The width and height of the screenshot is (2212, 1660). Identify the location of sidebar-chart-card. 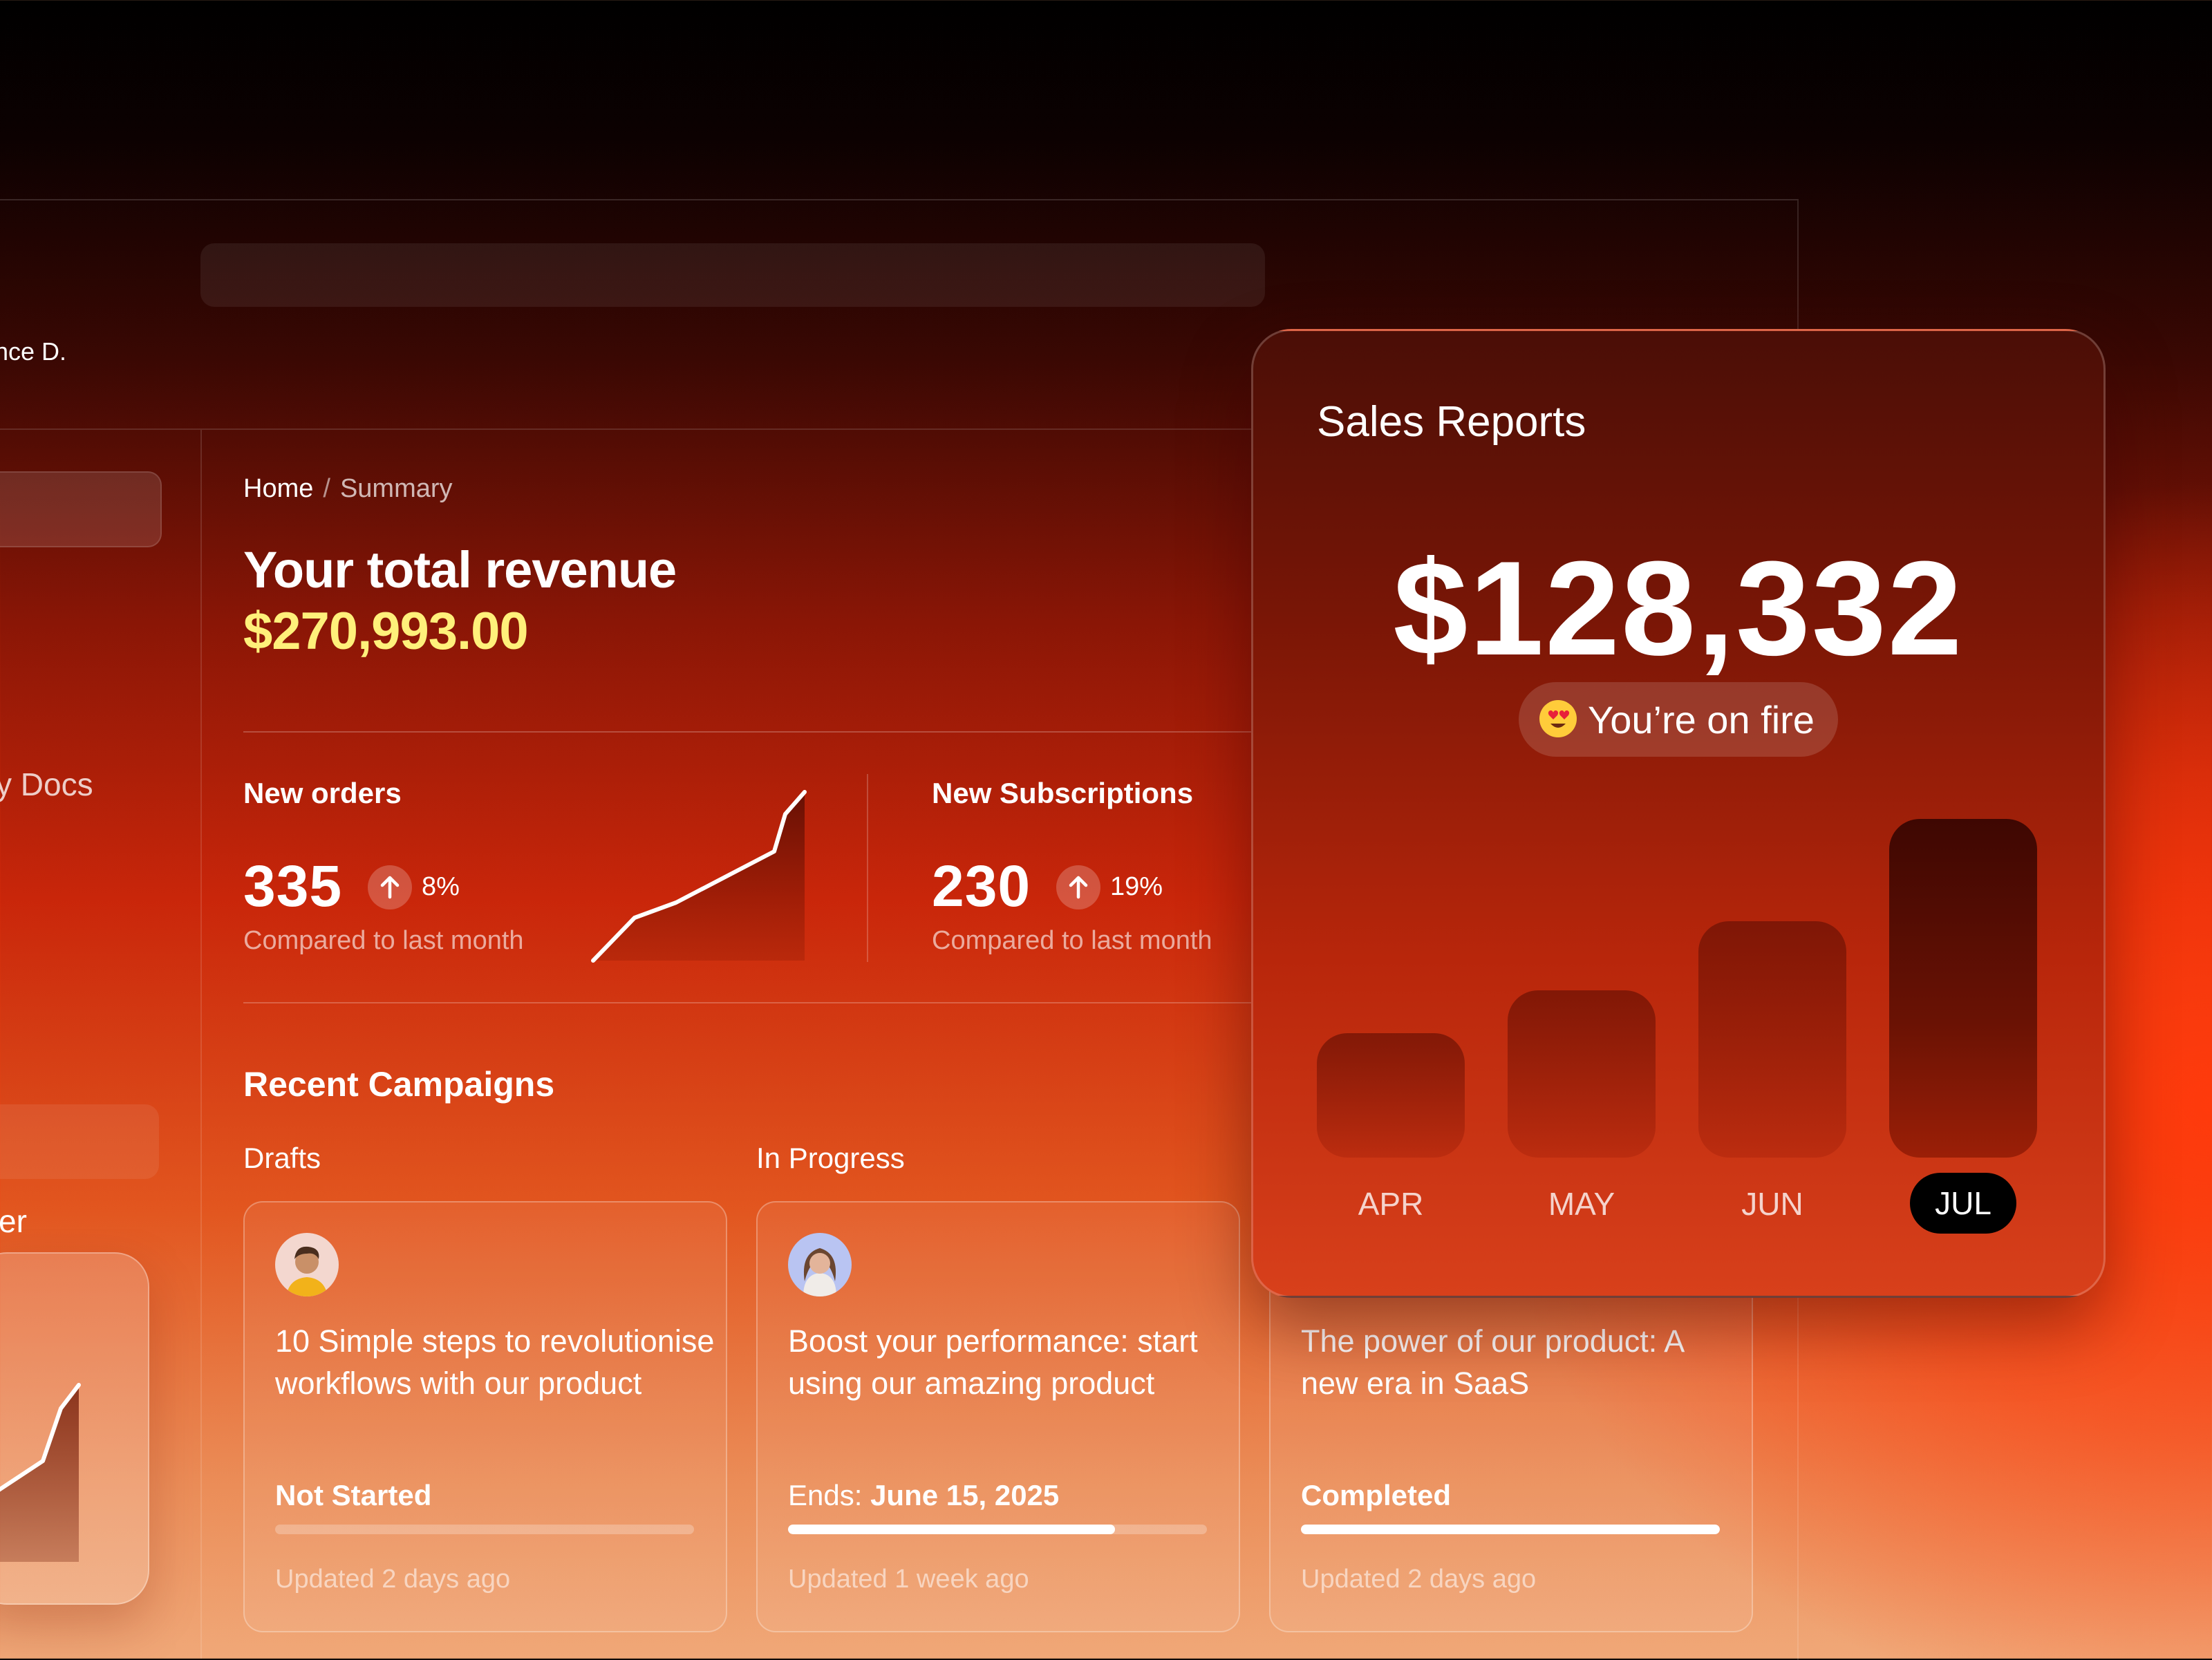
(74, 1428).